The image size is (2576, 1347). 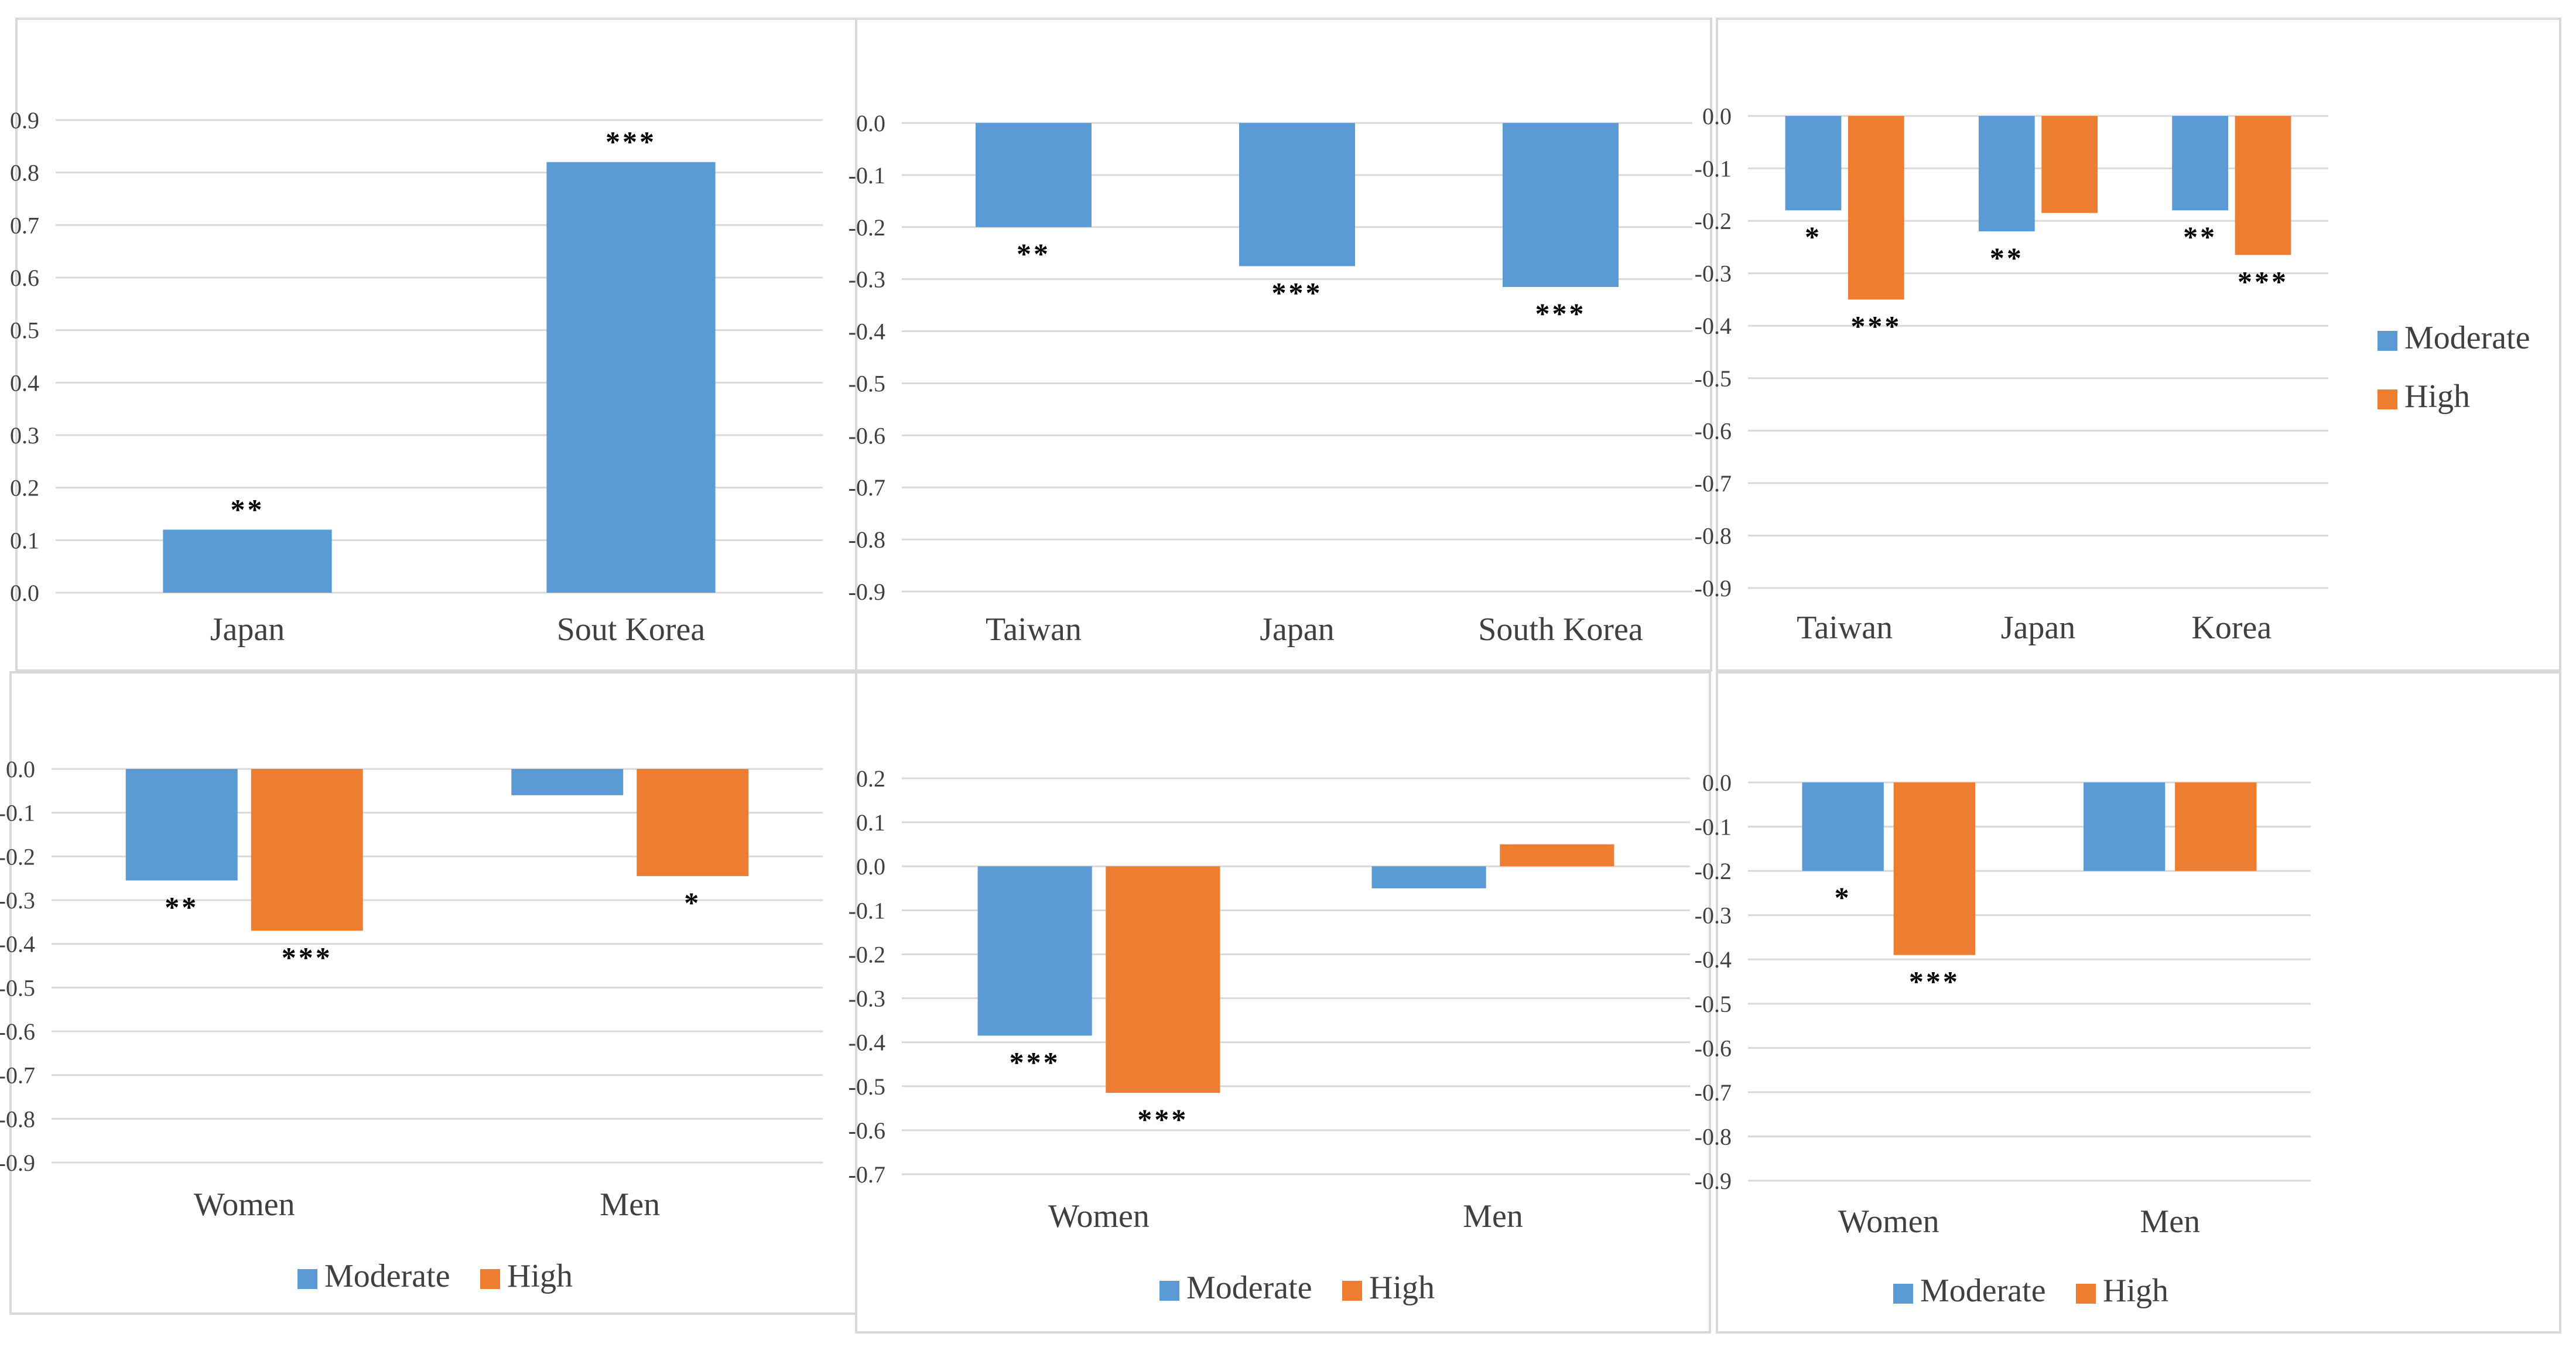 I want to click on legend-label-moderate: Moderate, so click(x=1249, y=1288).